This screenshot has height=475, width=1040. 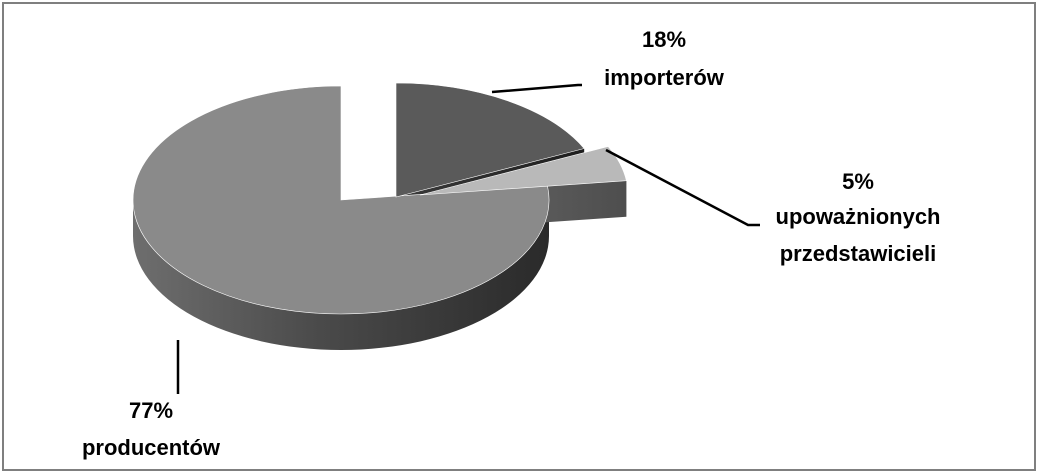 What do you see at coordinates (664, 77) in the screenshot?
I see `data-label-category-importerzy: importerów` at bounding box center [664, 77].